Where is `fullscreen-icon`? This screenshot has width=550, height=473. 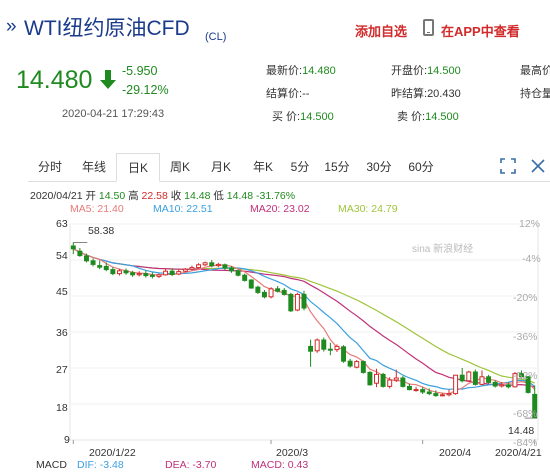
fullscreen-icon is located at coordinates (508, 166).